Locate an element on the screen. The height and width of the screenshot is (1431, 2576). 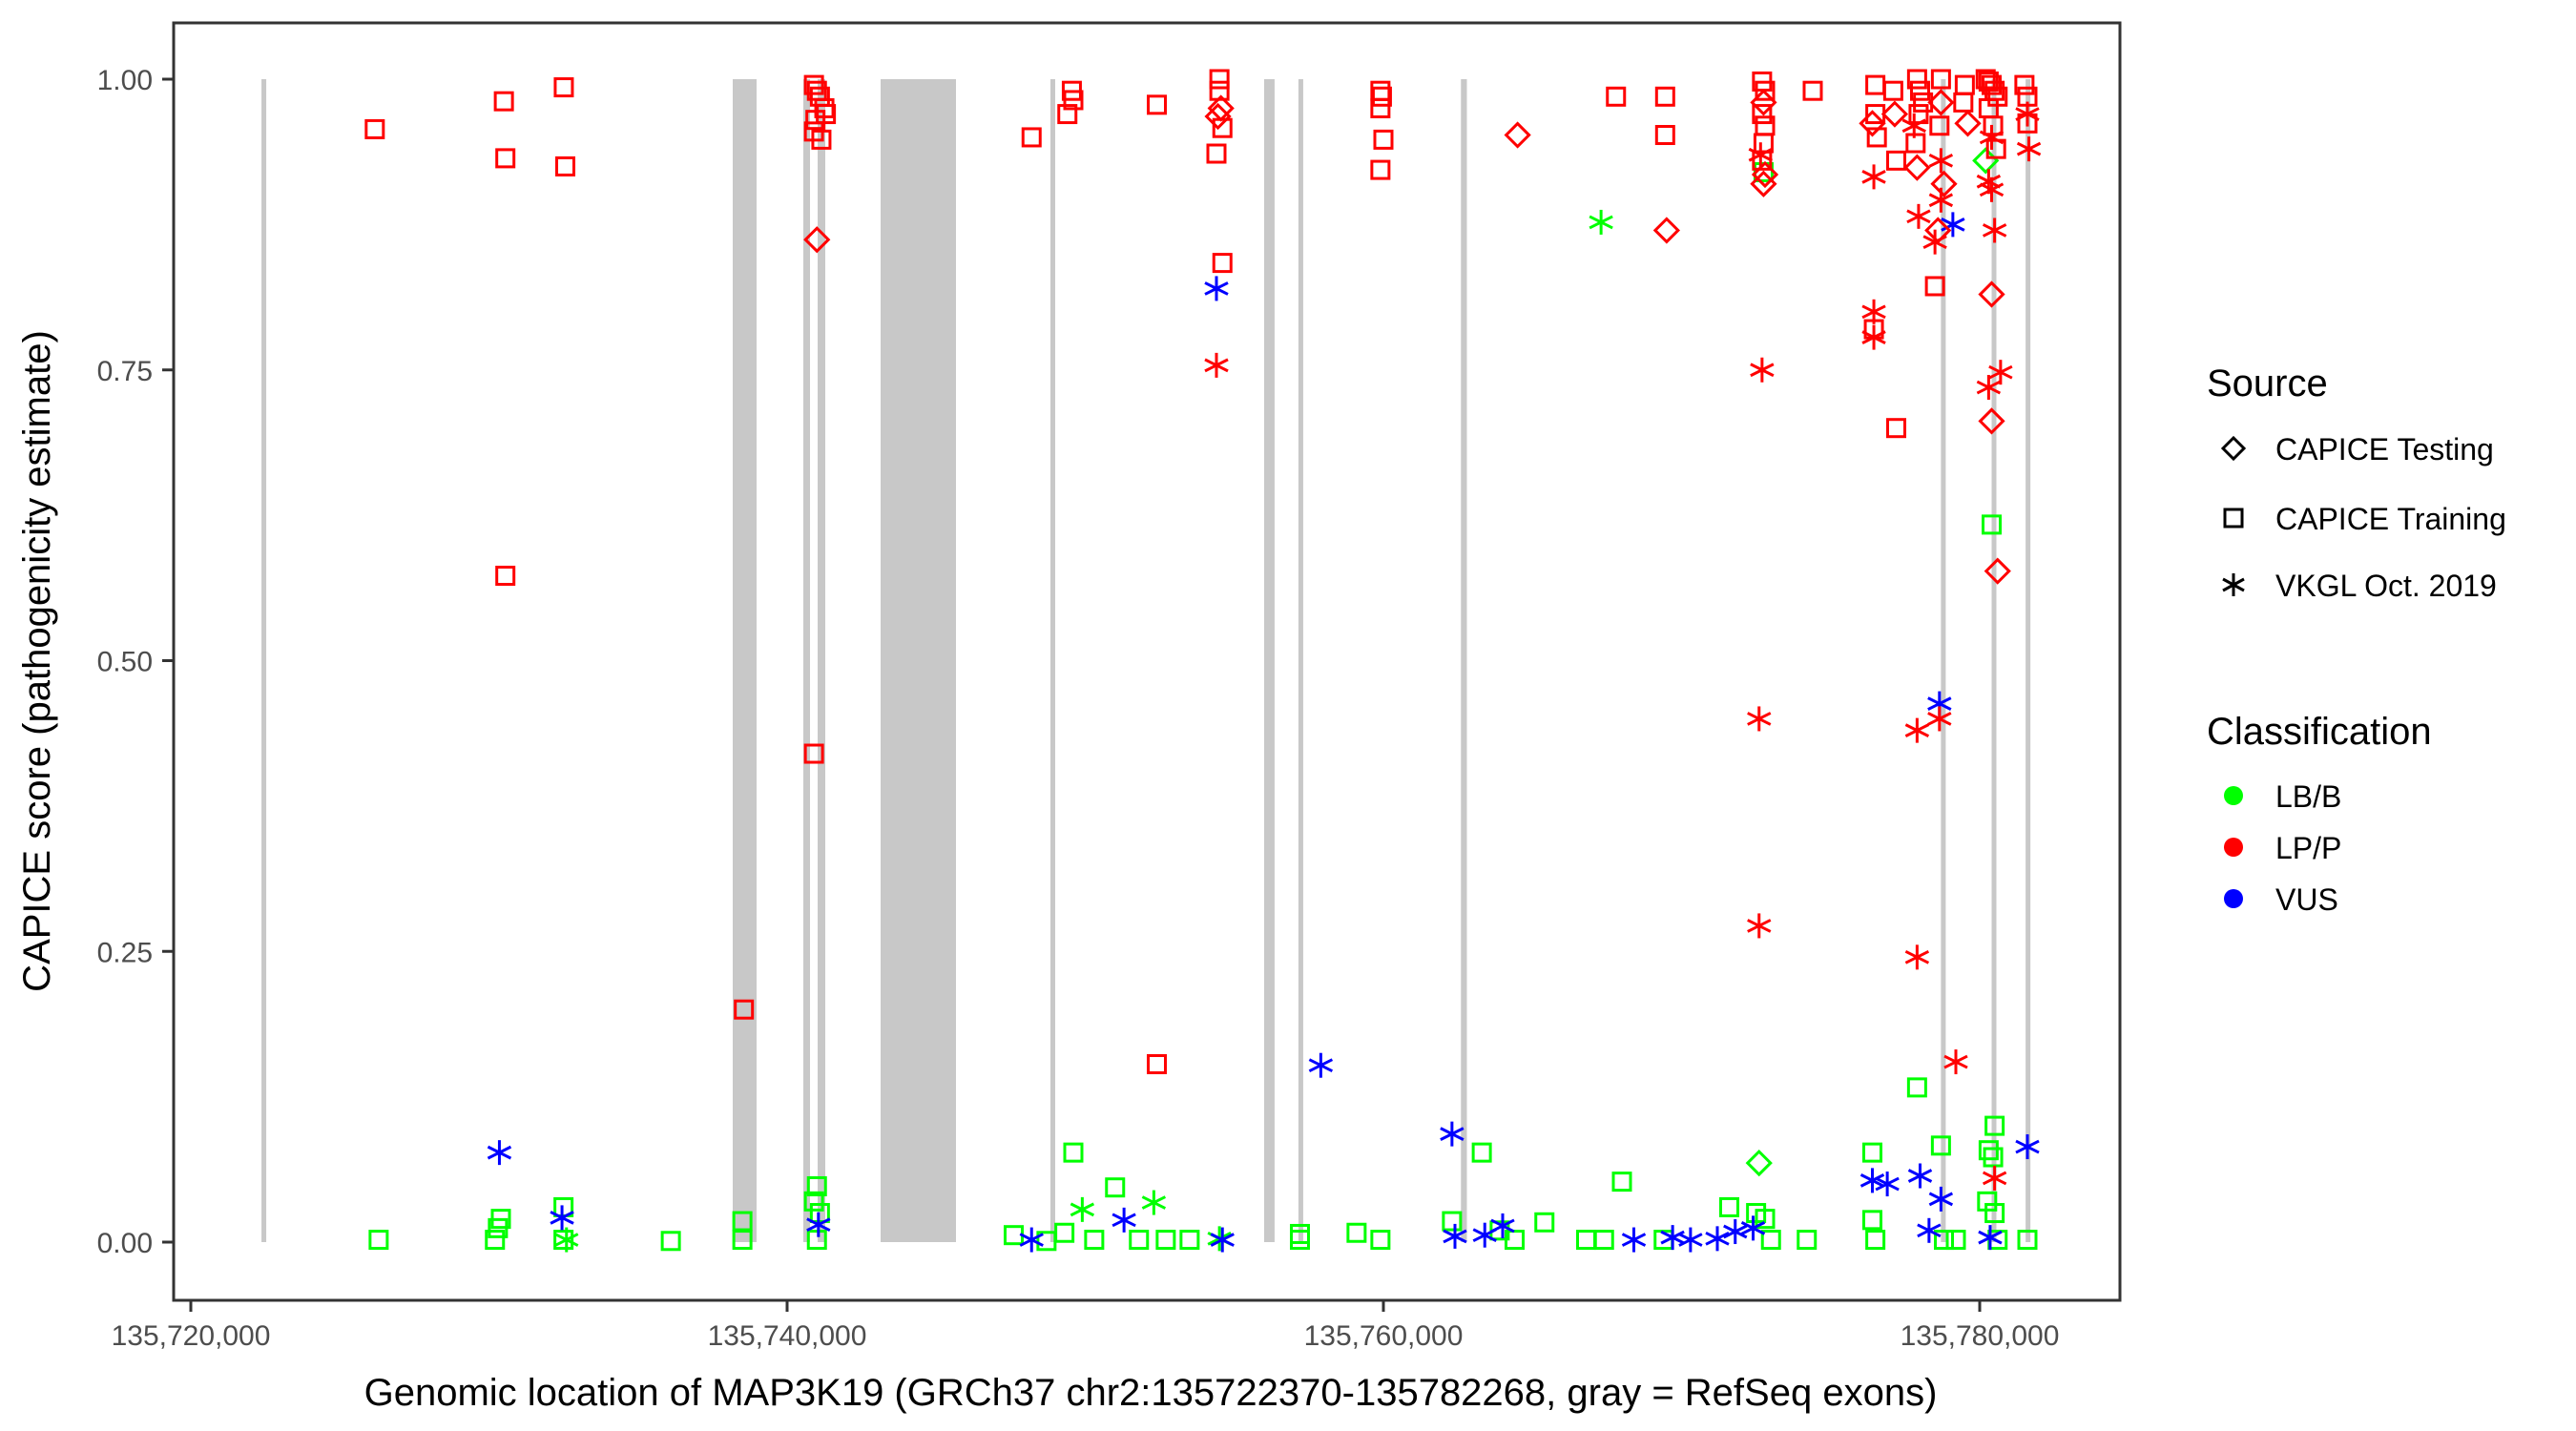
y-axis: 0.00 0.25 0.50 0.75 1.00 is located at coordinates (135, 662).